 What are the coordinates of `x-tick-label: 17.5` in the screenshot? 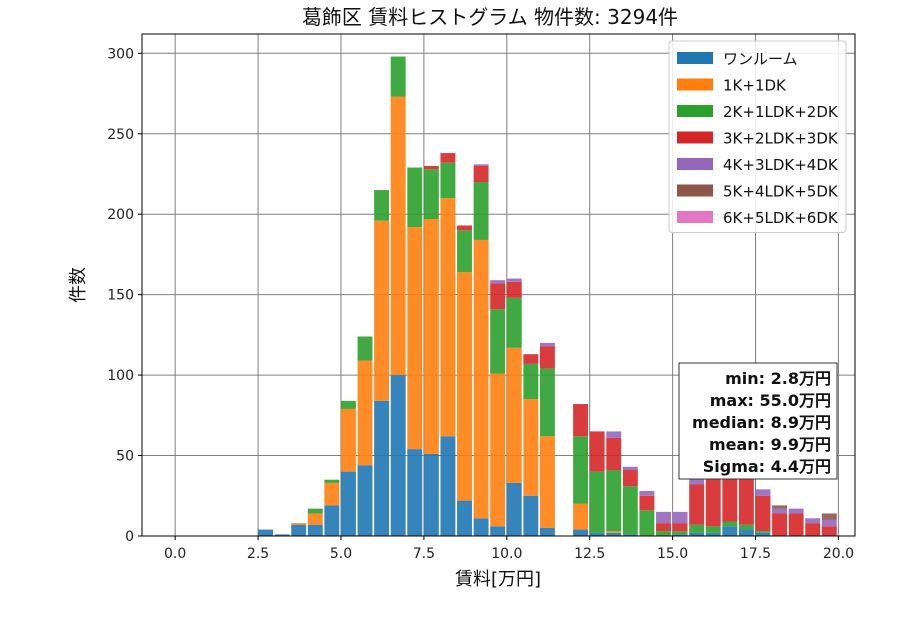 It's located at (755, 554).